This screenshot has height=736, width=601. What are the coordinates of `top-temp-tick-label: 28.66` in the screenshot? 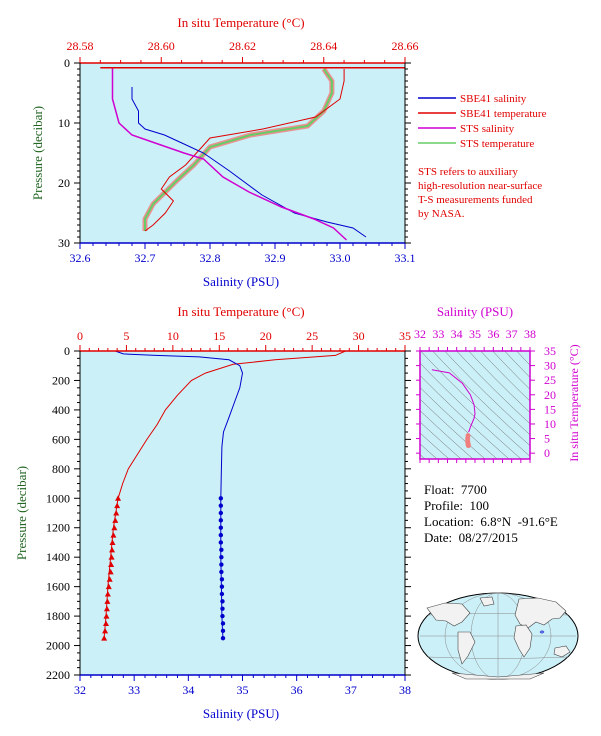 It's located at (405, 46).